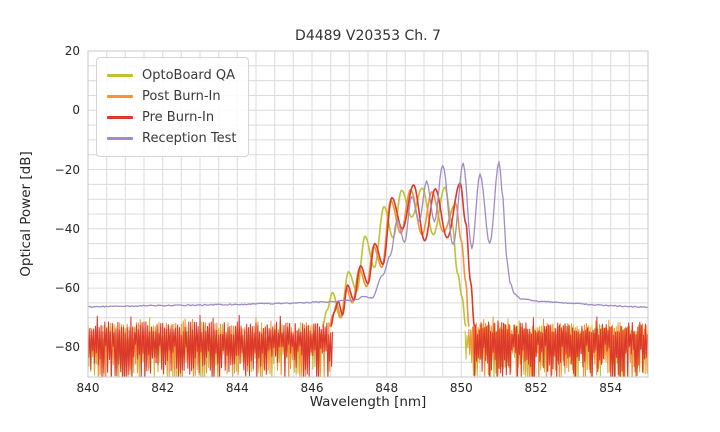  What do you see at coordinates (163, 388) in the screenshot?
I see `x-tick-label: 842` at bounding box center [163, 388].